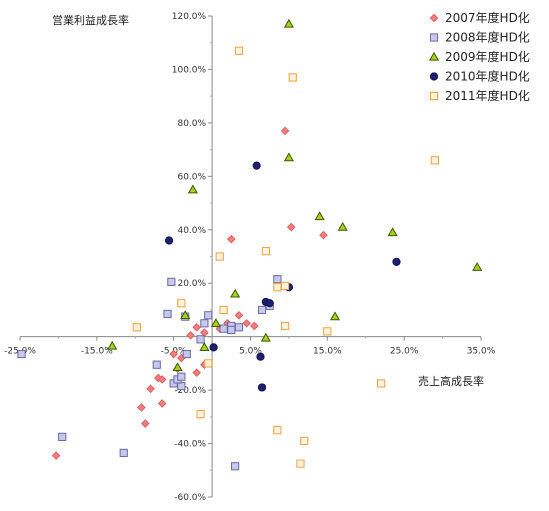  Describe the element at coordinates (481, 352) in the screenshot. I see `x-tick-label: 35.0%` at that location.